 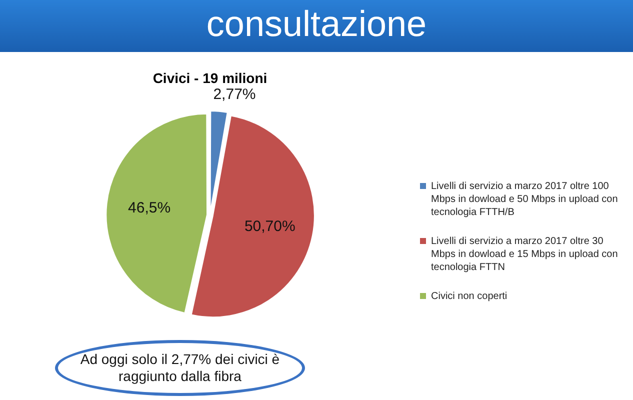 I want to click on data-label: 50,70%, so click(x=270, y=227).